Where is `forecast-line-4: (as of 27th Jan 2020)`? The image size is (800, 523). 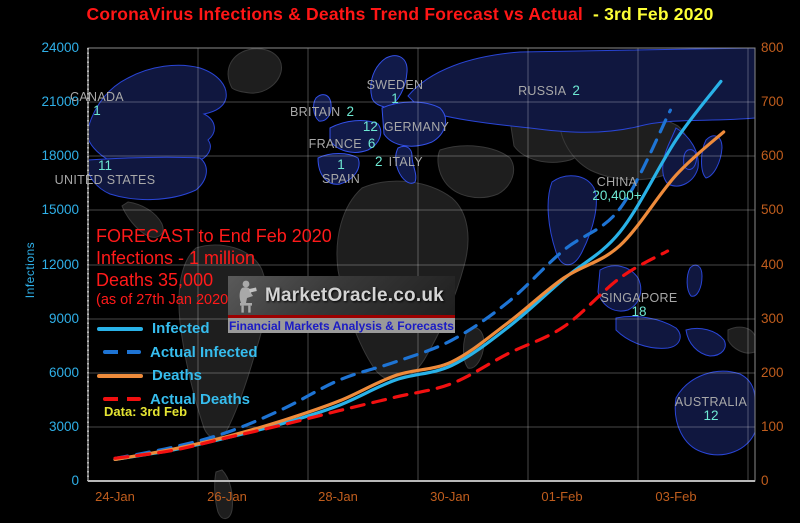
forecast-line-4: (as of 27th Jan 2020) is located at coordinates (165, 300).